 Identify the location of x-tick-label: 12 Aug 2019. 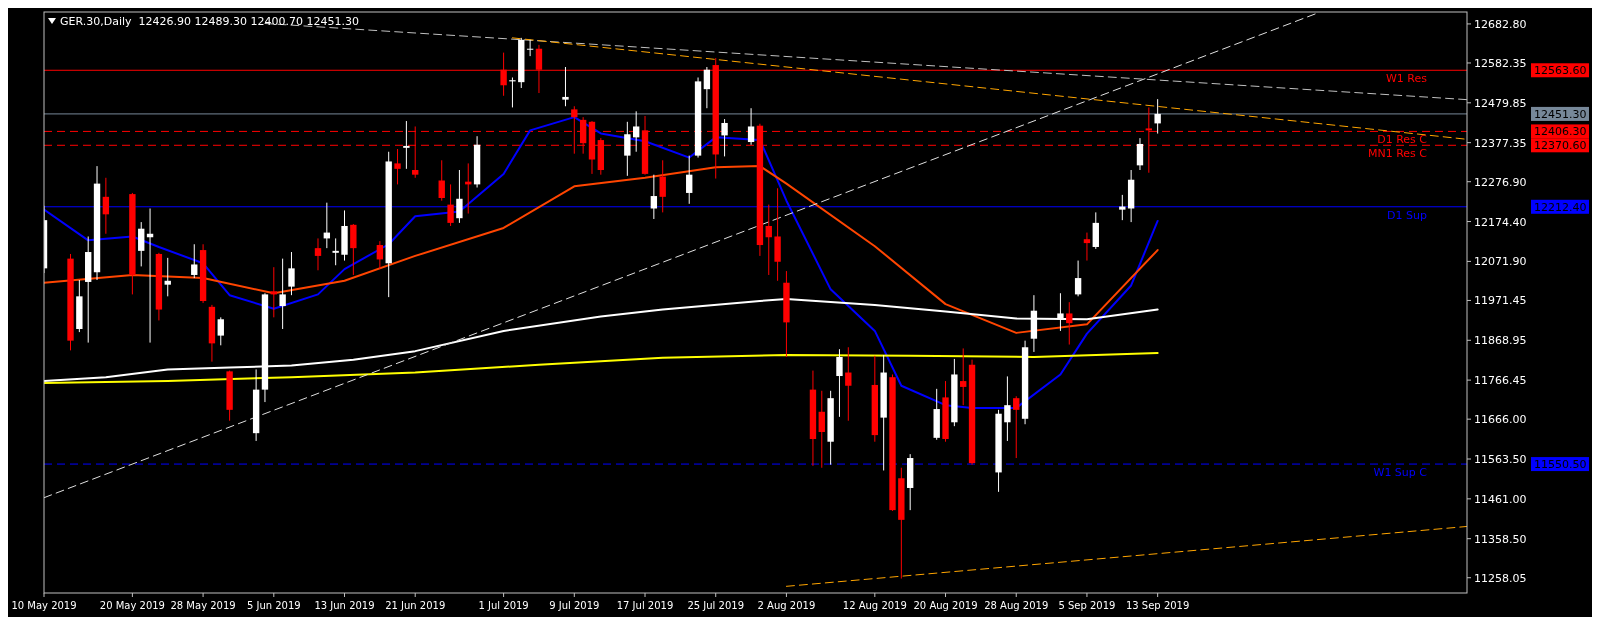
(874, 605).